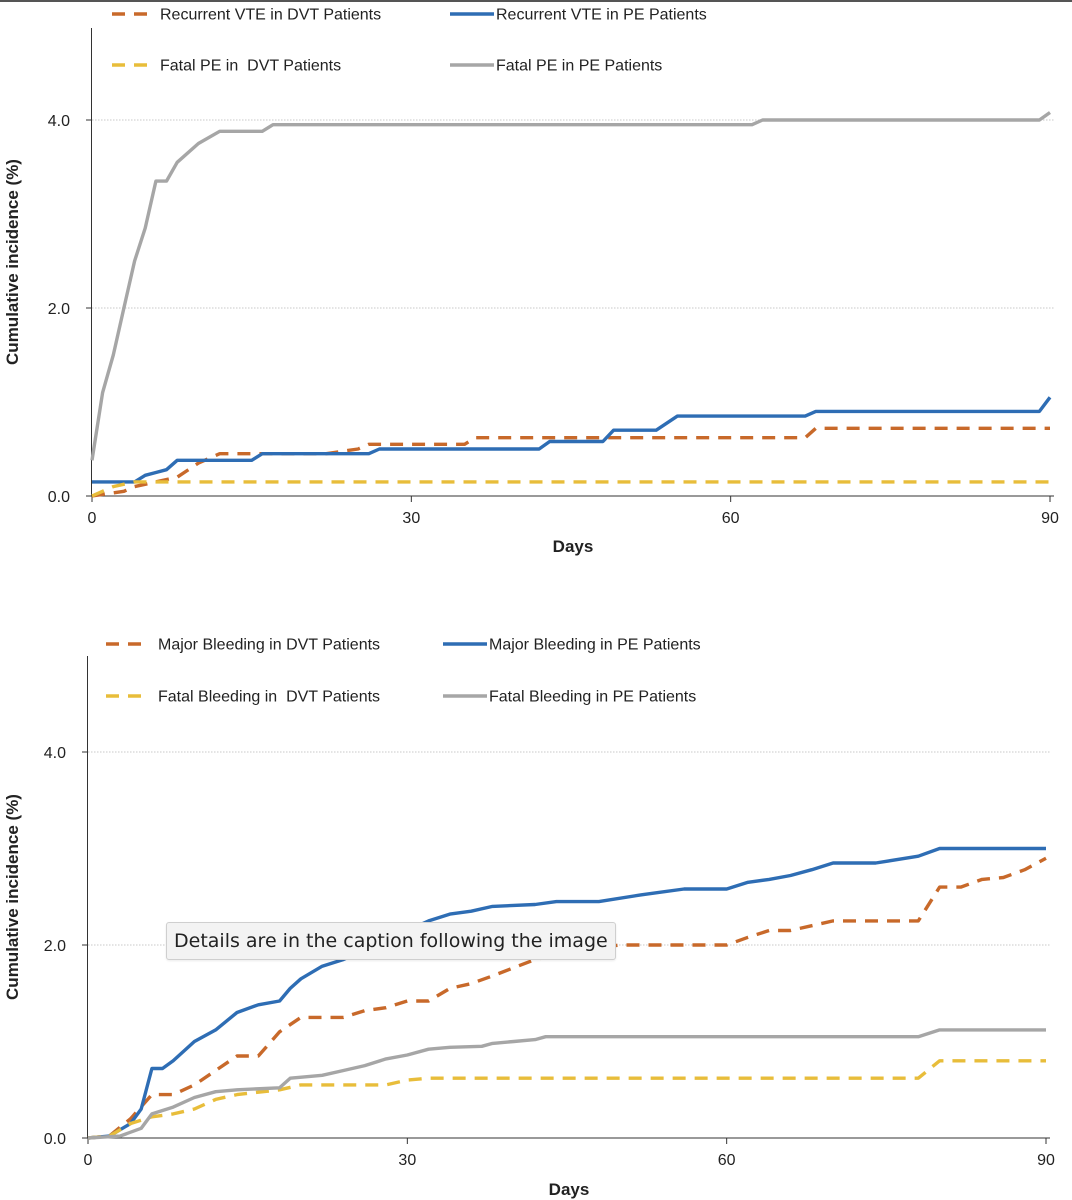 The height and width of the screenshot is (1200, 1072). Describe the element at coordinates (269, 697) in the screenshot. I see `legend-label-3: Fatal Bleeding in DVT Patients` at that location.